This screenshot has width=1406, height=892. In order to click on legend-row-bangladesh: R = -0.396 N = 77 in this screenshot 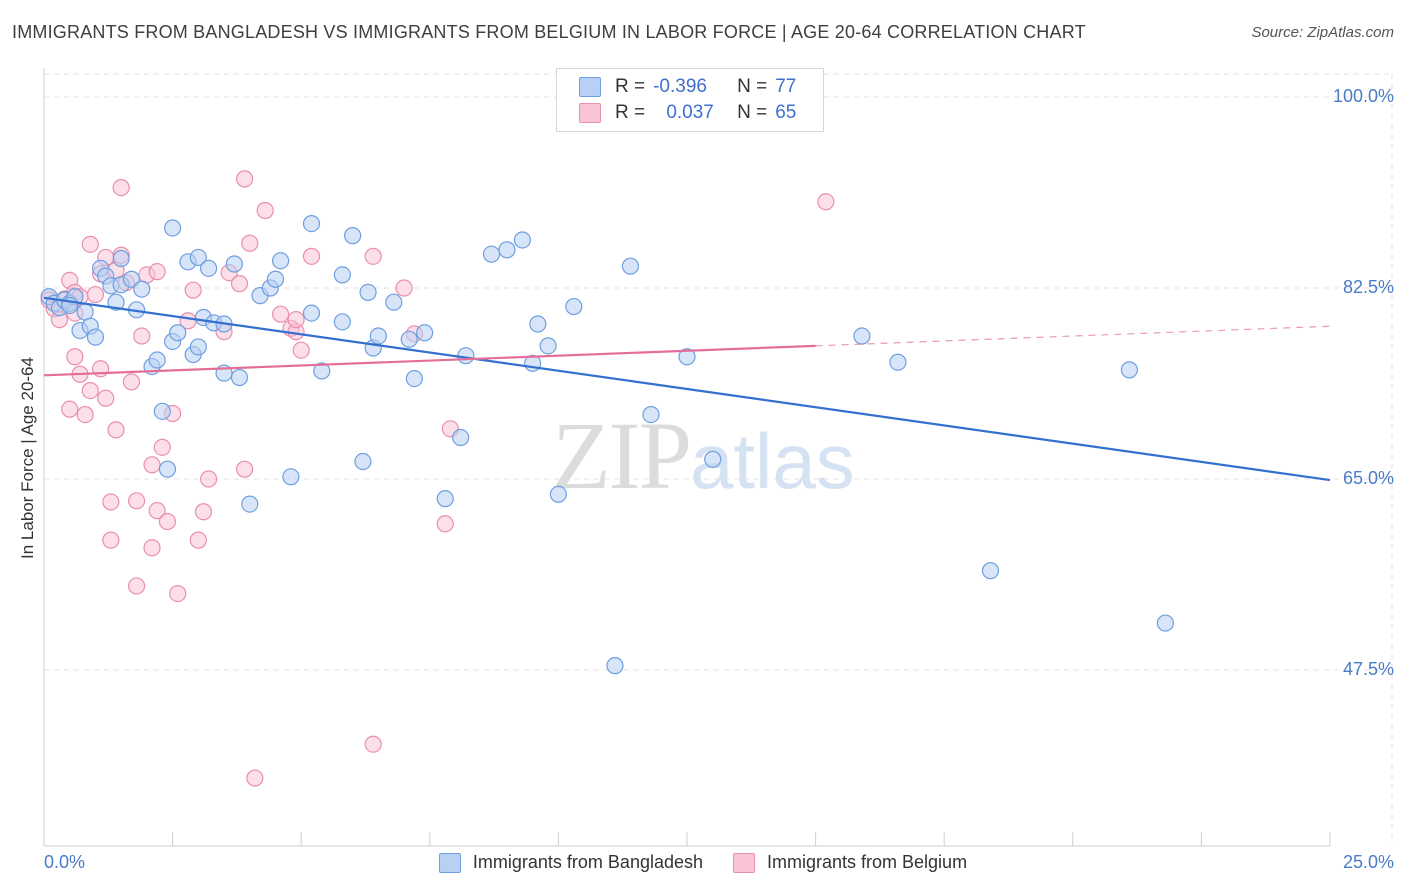, I will do `click(687, 87)`.